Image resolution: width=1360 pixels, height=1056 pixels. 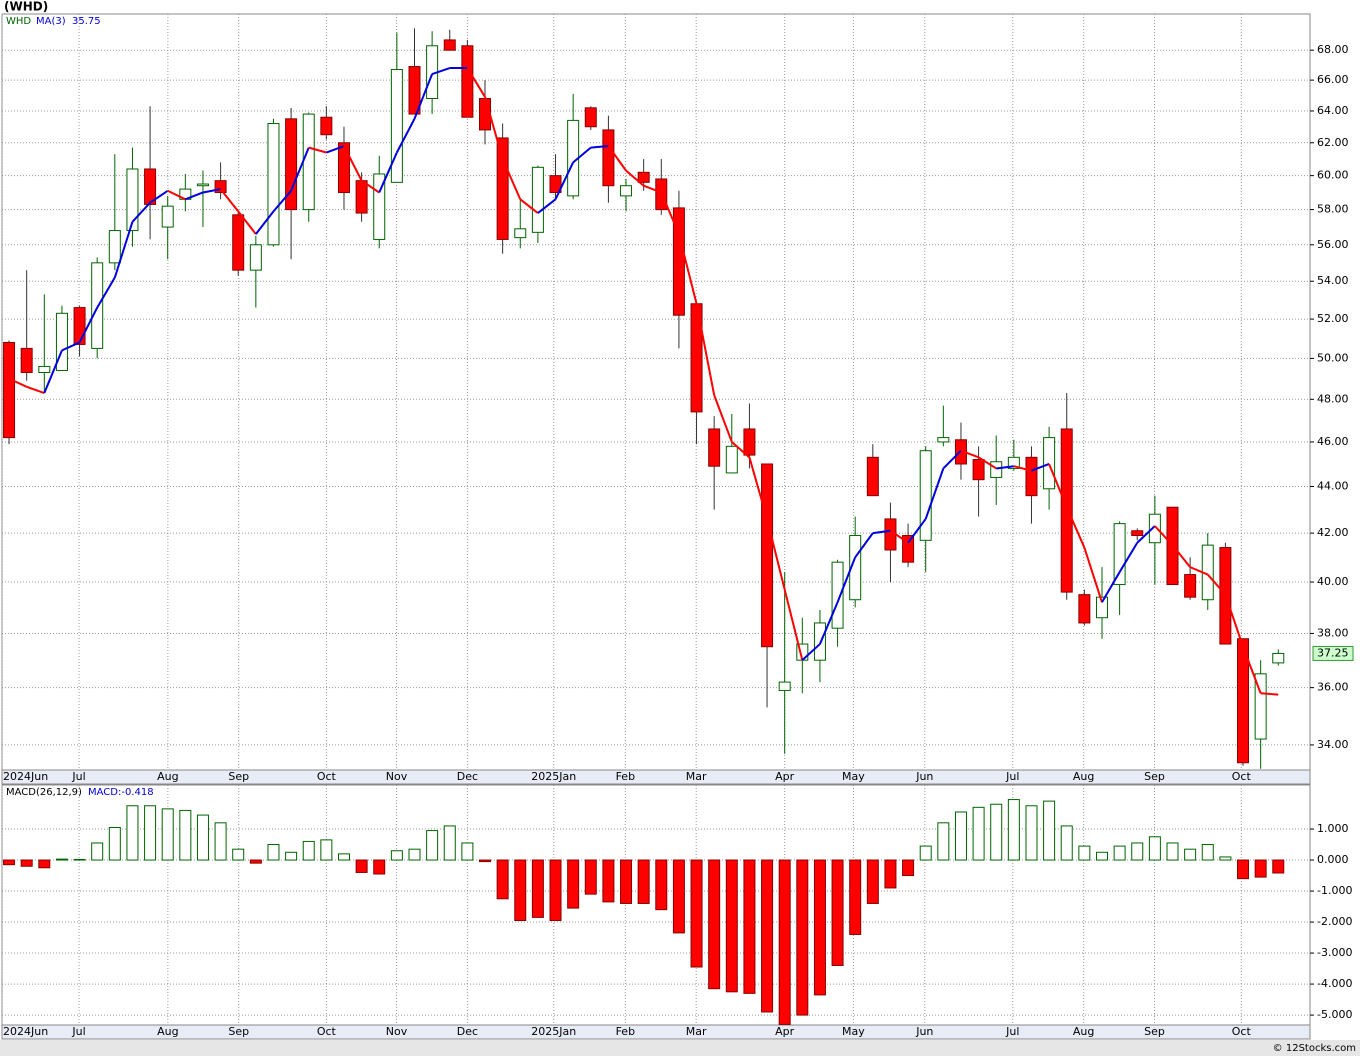 I want to click on x-tick-label: Jun, so click(x=924, y=1031).